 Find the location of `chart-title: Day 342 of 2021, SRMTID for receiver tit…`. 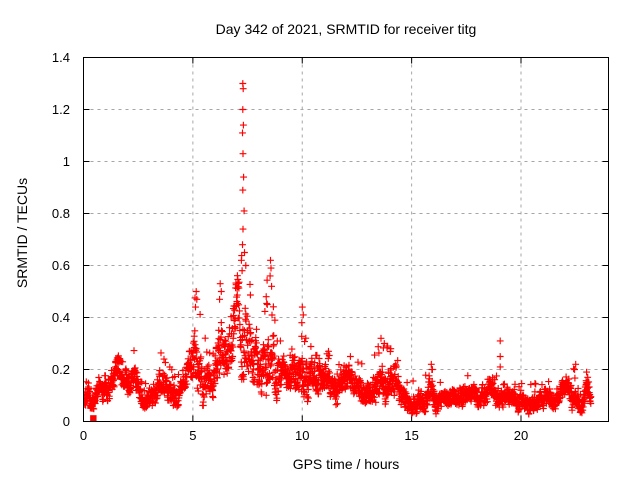

chart-title: Day 342 of 2021, SRMTID for receiver tit… is located at coordinates (346, 29).